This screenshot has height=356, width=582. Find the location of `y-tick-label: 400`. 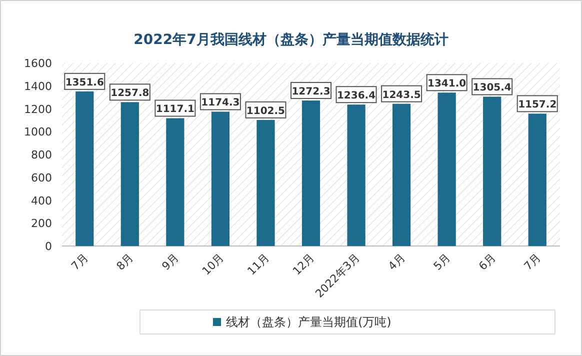

y-tick-label: 400 is located at coordinates (41, 201).